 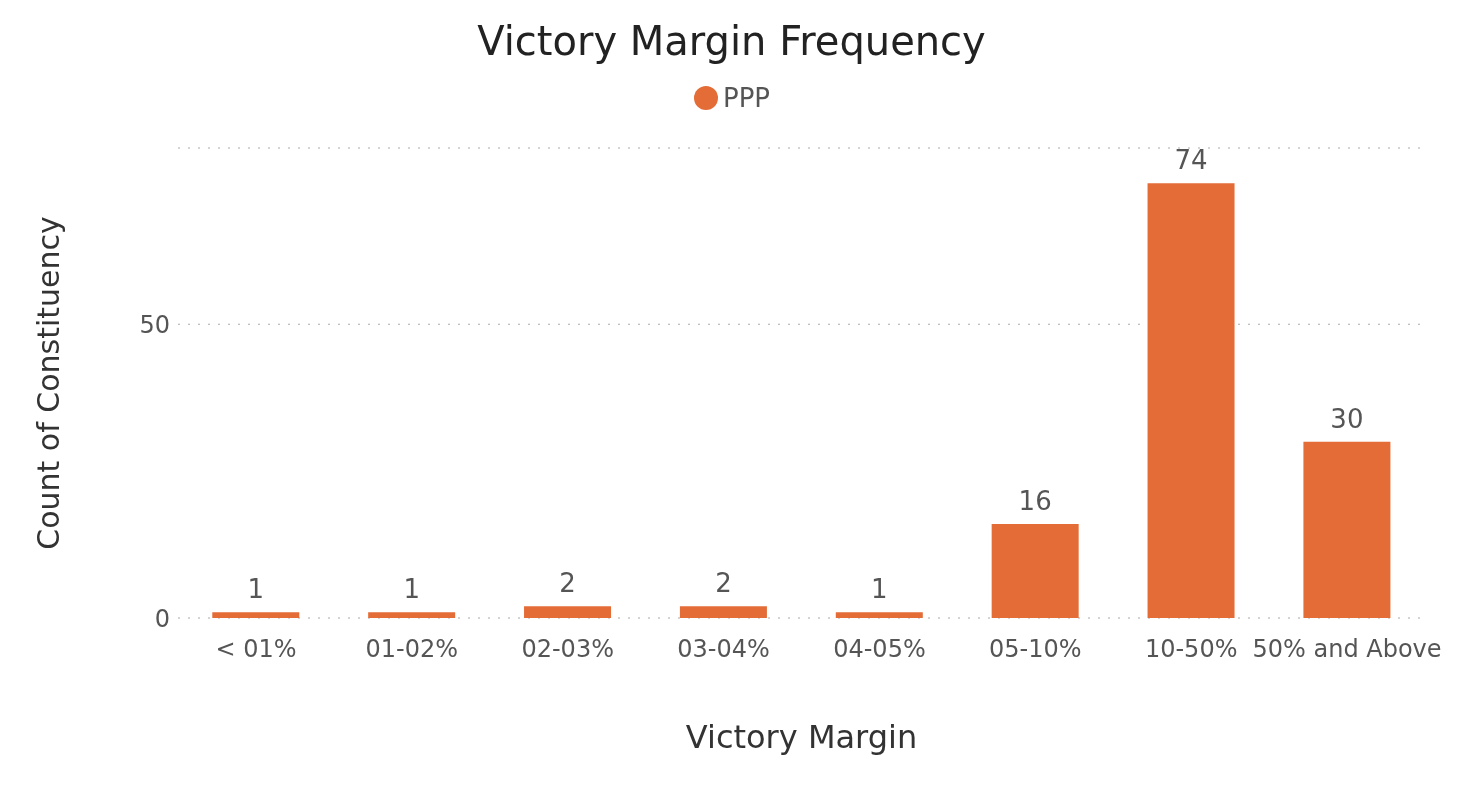 I want to click on x-tick-label: 01-02%, so click(x=412, y=649).